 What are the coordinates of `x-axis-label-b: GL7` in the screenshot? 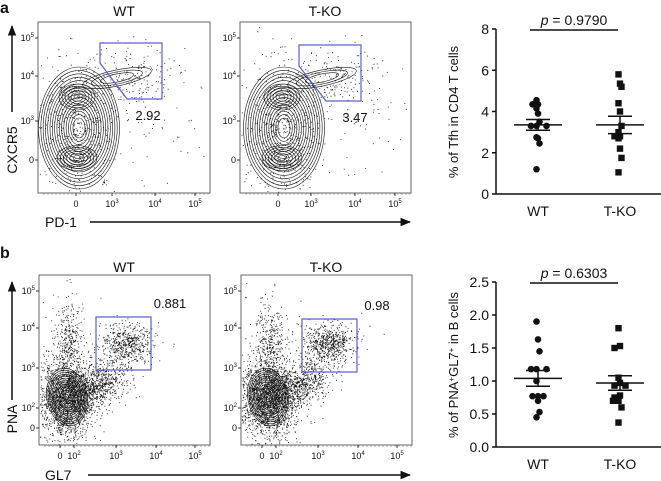 It's located at (58, 474).